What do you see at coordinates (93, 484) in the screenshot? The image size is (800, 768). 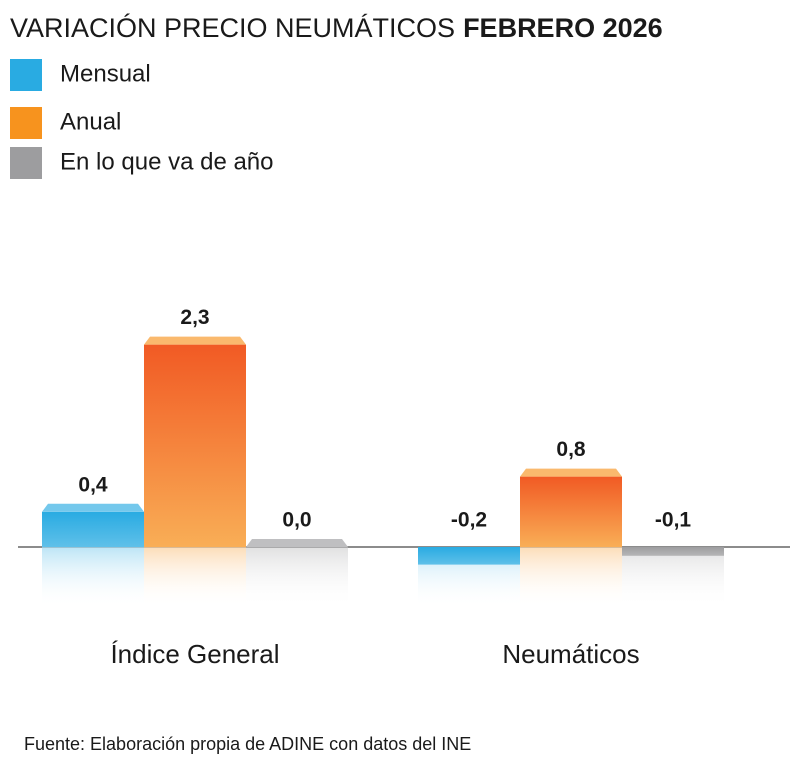 I see `value-label: 0,4` at bounding box center [93, 484].